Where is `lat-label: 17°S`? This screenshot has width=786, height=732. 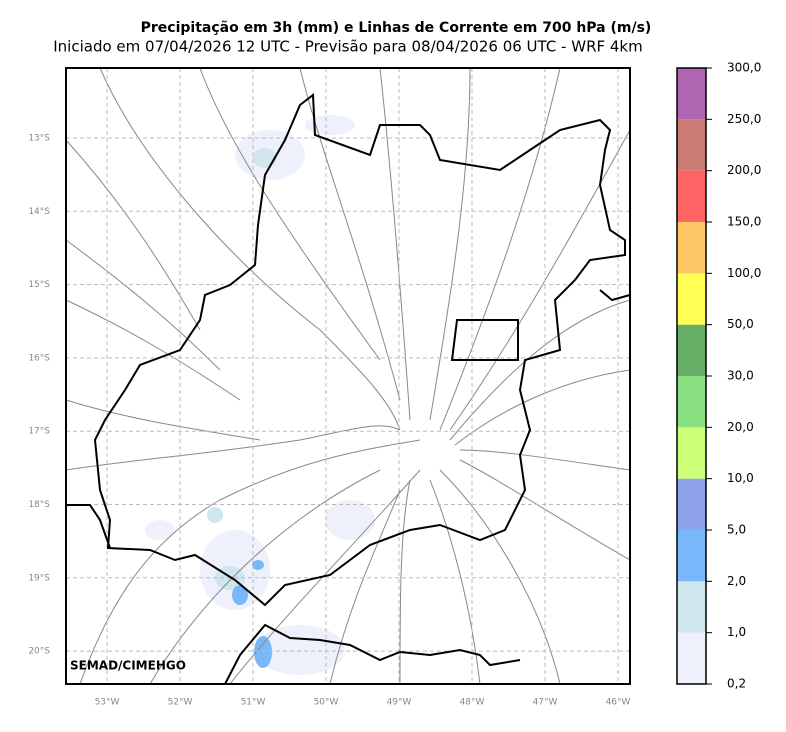 lat-label: 17°S is located at coordinates (39, 432).